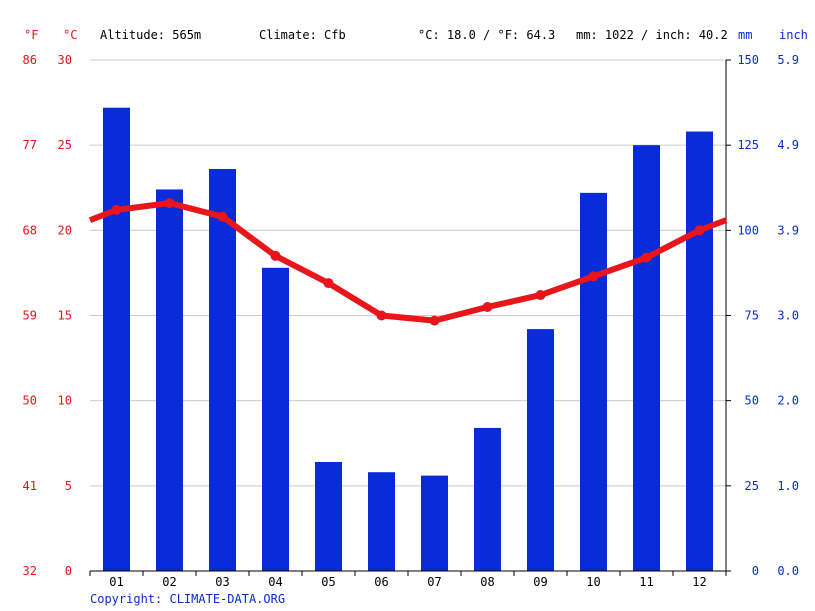 This screenshot has width=815, height=611. Describe the element at coordinates (30, 486) in the screenshot. I see `fahrenheit-tick-label: 41` at that location.